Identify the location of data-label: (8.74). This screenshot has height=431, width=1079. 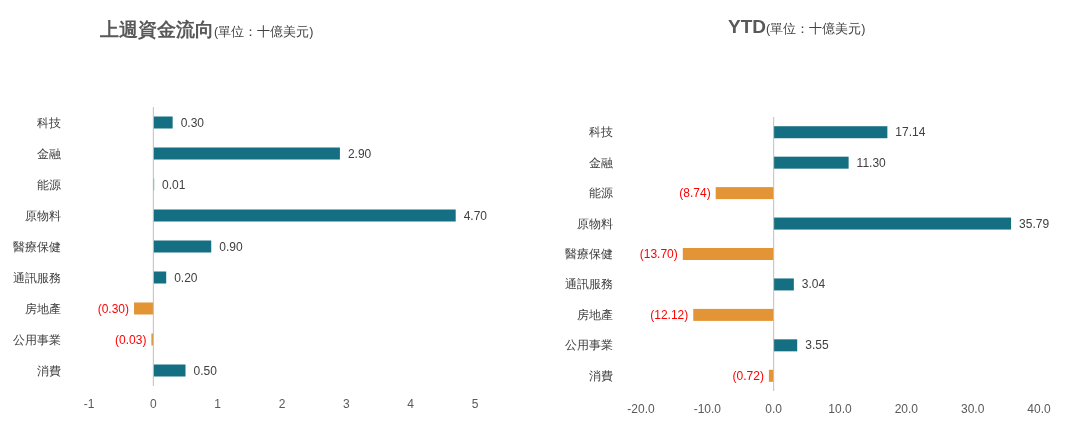
(695, 193).